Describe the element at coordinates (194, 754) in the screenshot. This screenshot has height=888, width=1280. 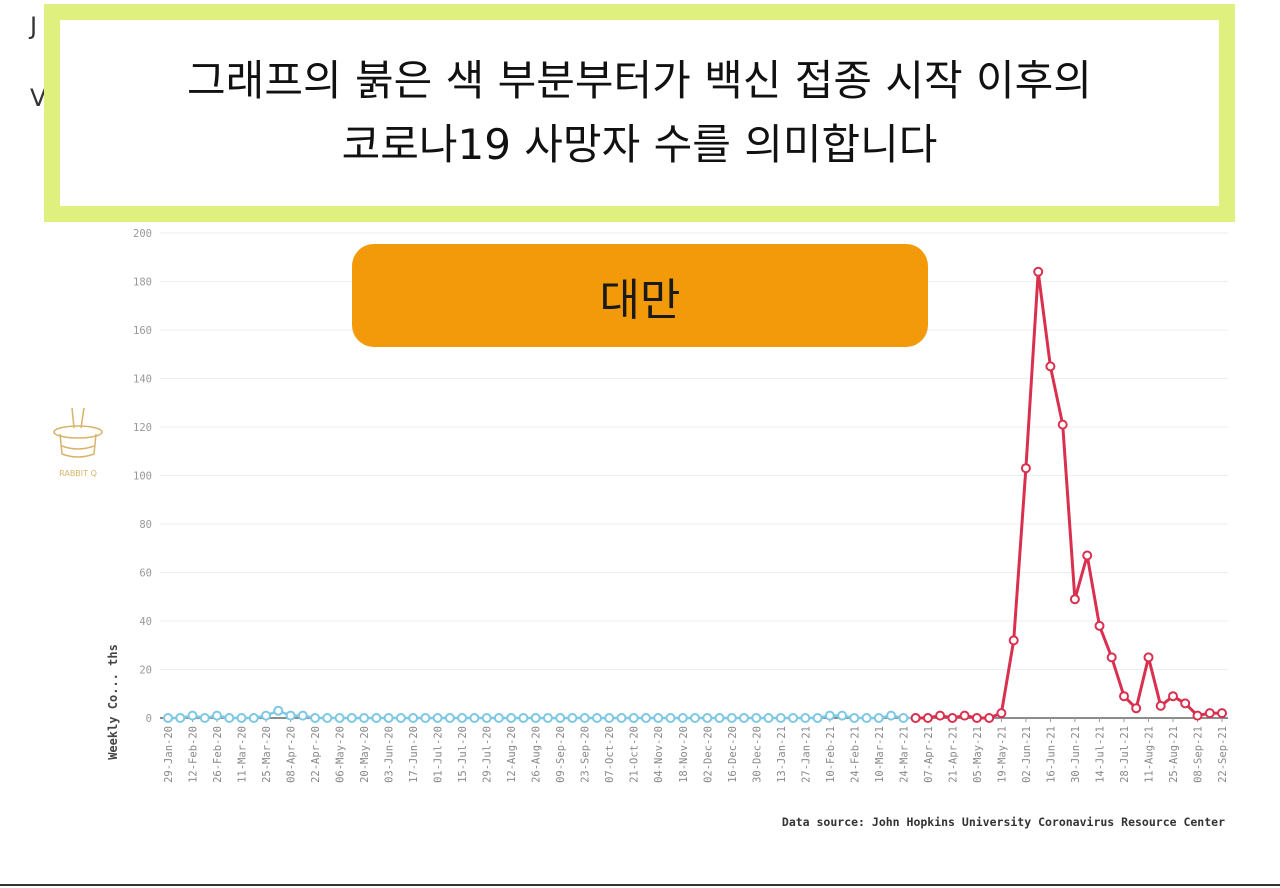
I see `x-tick-label: 12-Feb-20` at that location.